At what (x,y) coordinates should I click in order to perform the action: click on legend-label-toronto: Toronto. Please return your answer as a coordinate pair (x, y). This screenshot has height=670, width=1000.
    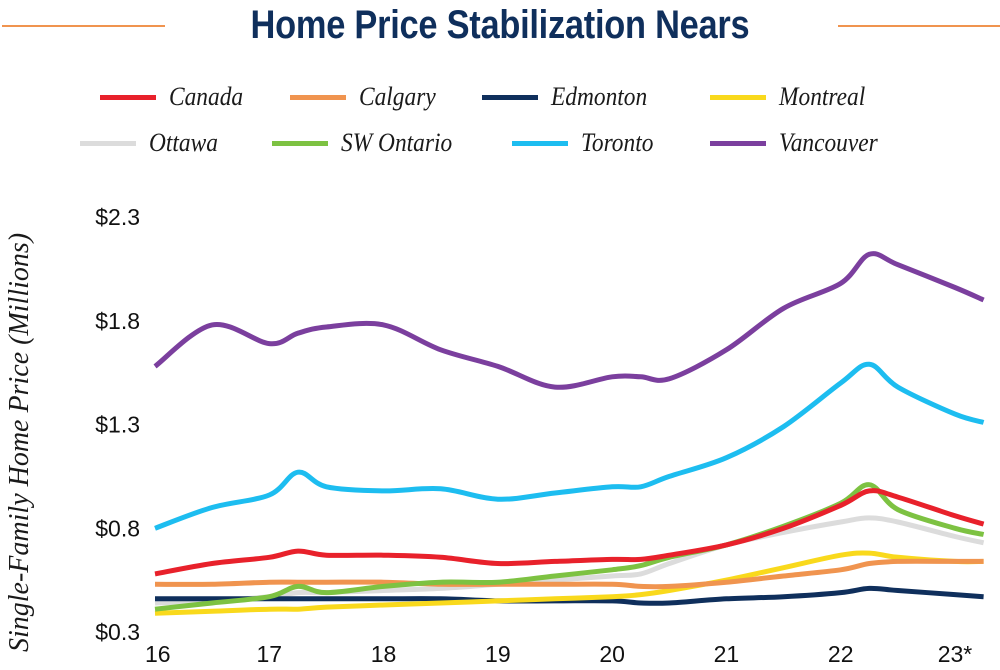
    Looking at the image, I should click on (617, 142).